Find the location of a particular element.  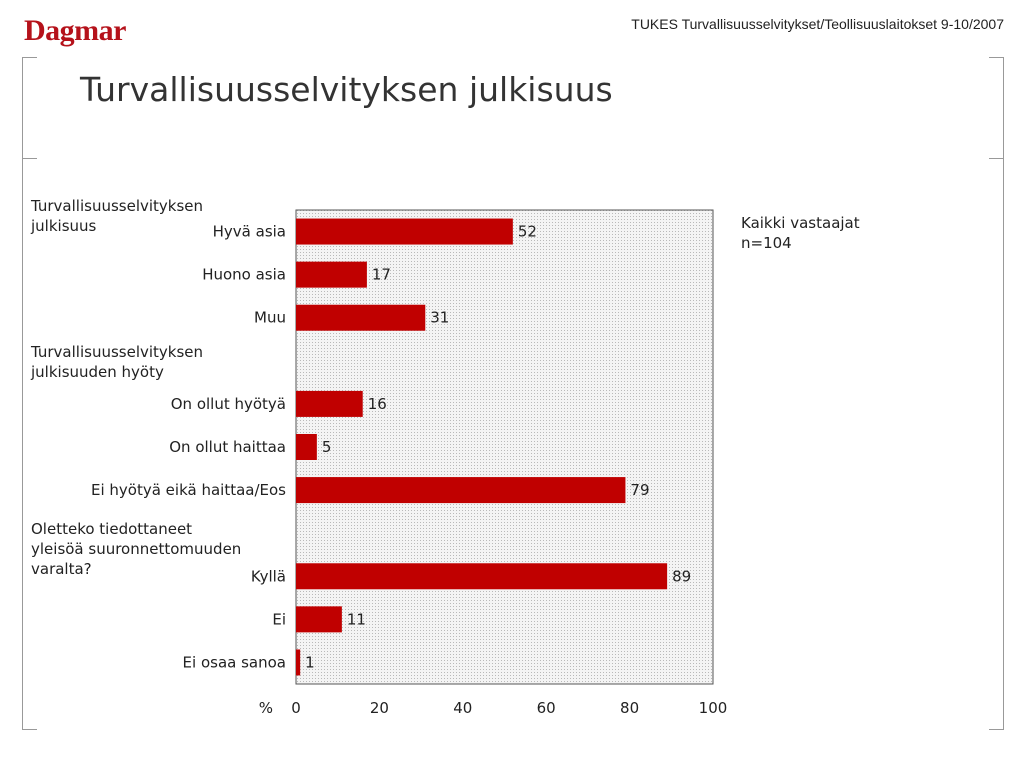

category-label: Ei is located at coordinates (279, 619).